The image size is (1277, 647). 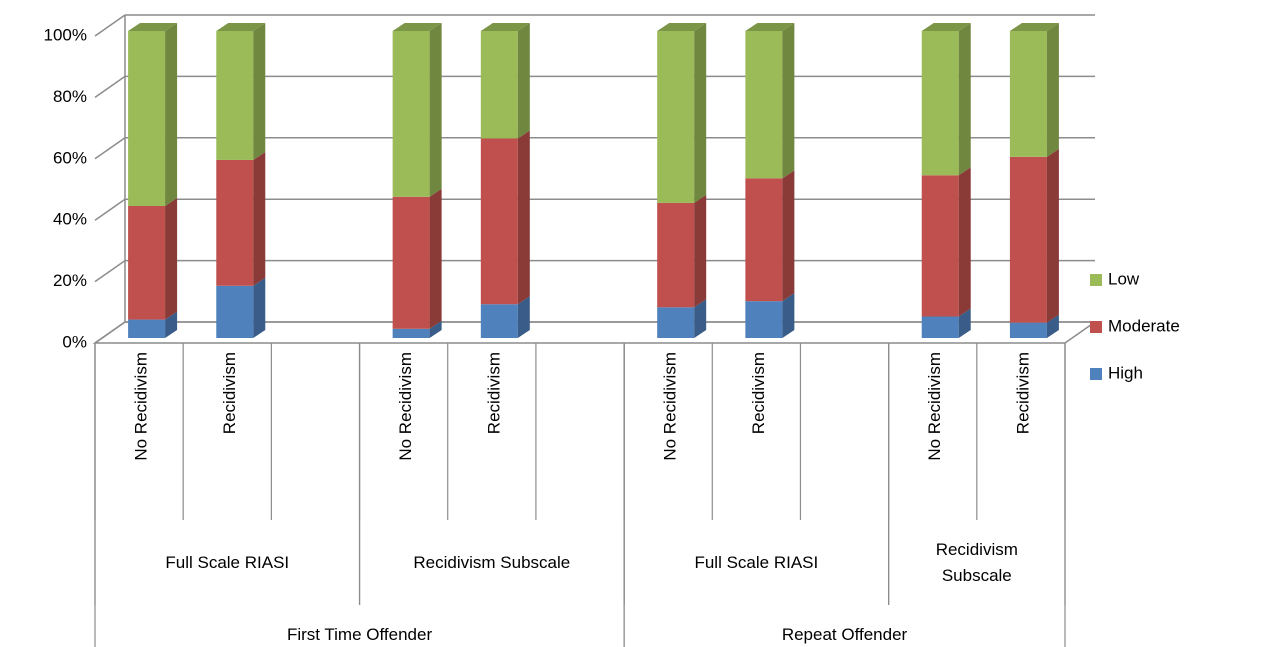 What do you see at coordinates (1144, 325) in the screenshot?
I see `legend-label: Moderate` at bounding box center [1144, 325].